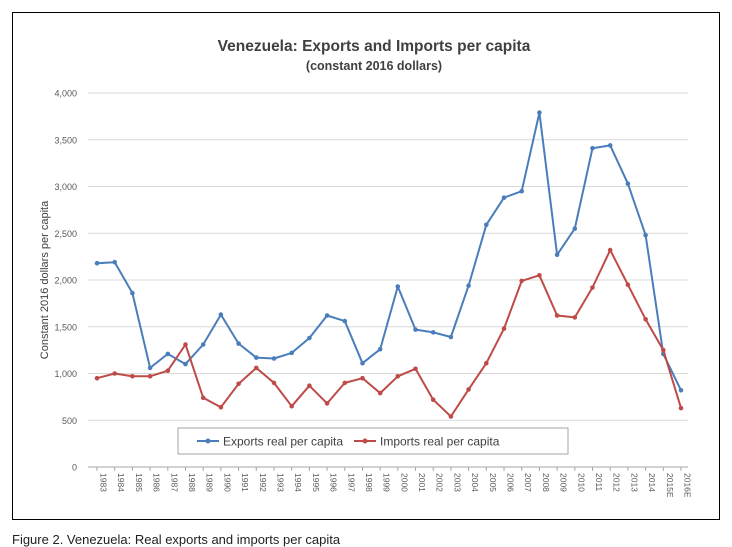  I want to click on x-tick-label: 2007, so click(528, 482).